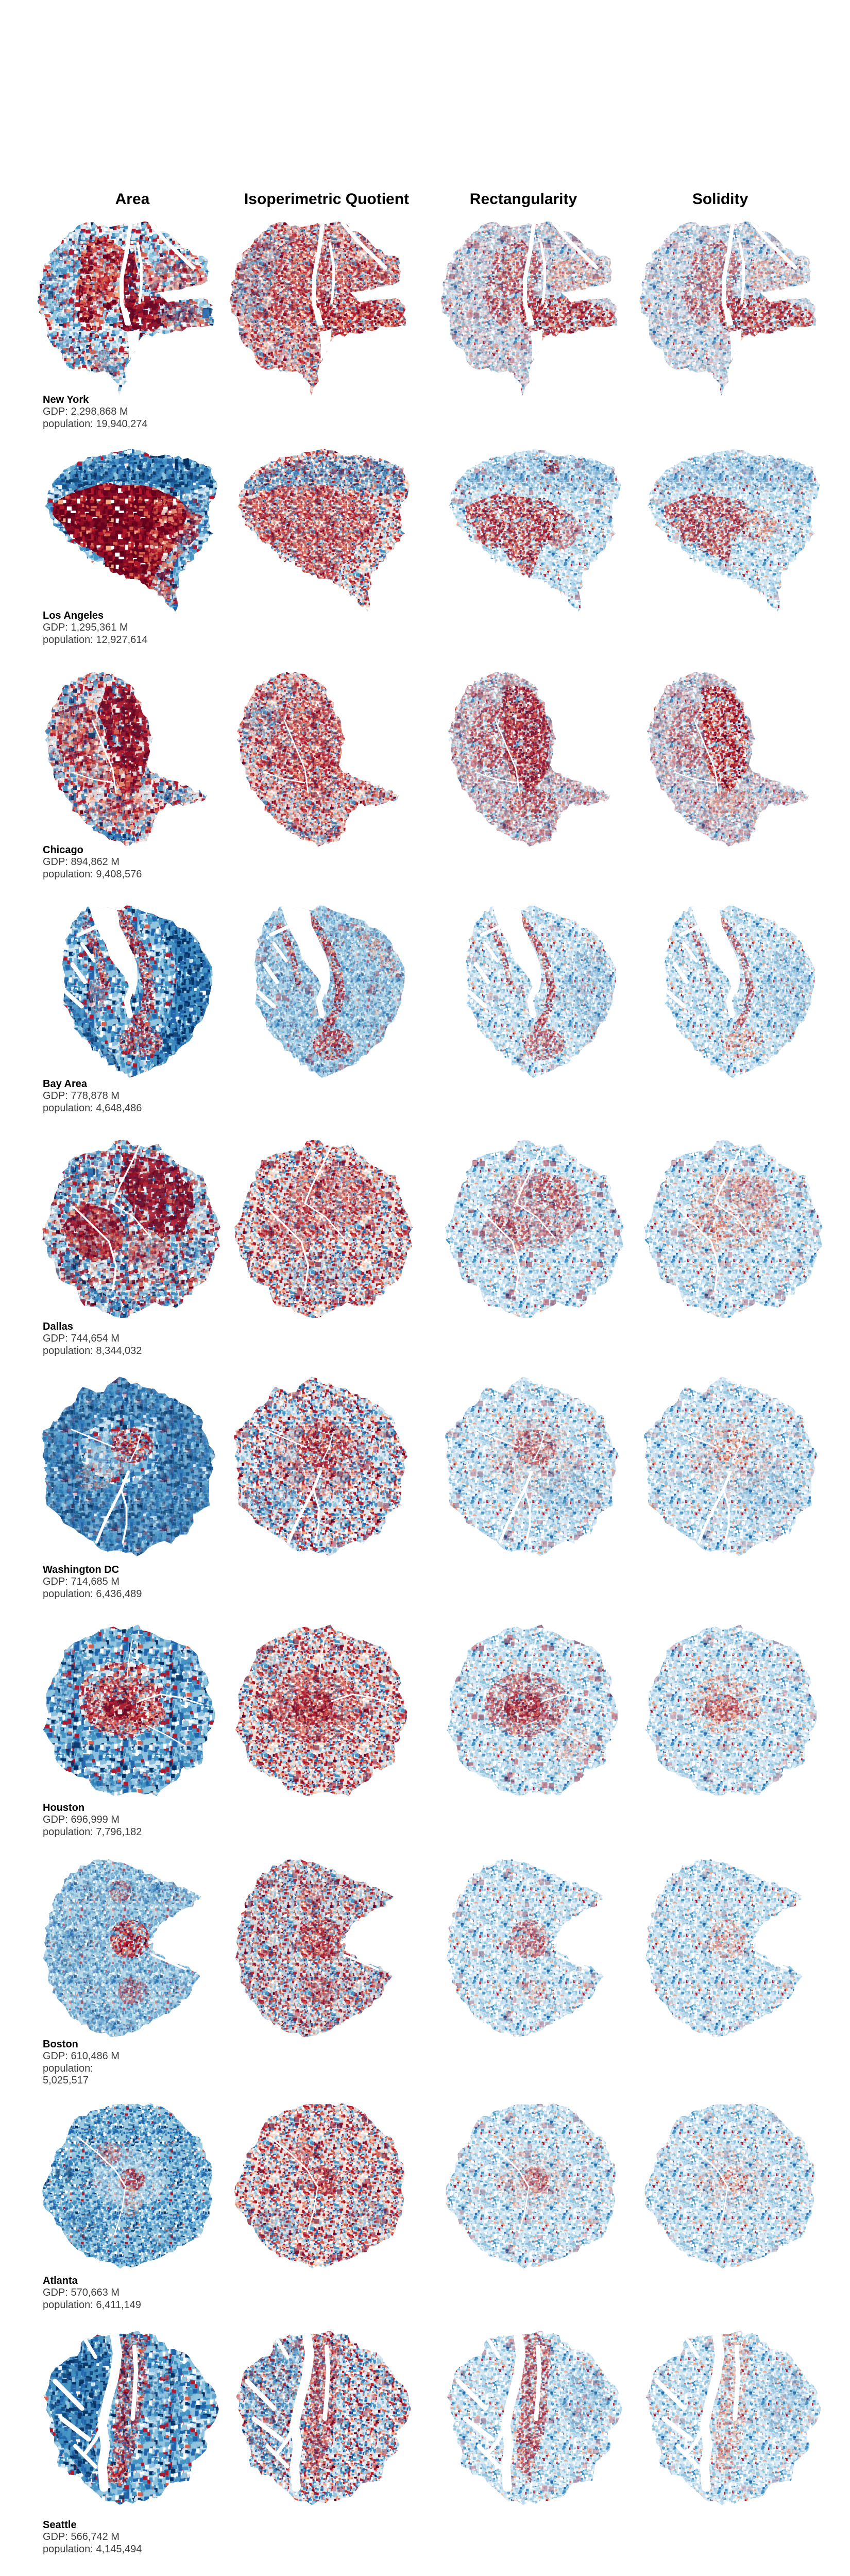 This screenshot has width=850, height=2576. Describe the element at coordinates (81, 1581) in the screenshot. I see `svg-text: GDP: 714,685 M` at that location.